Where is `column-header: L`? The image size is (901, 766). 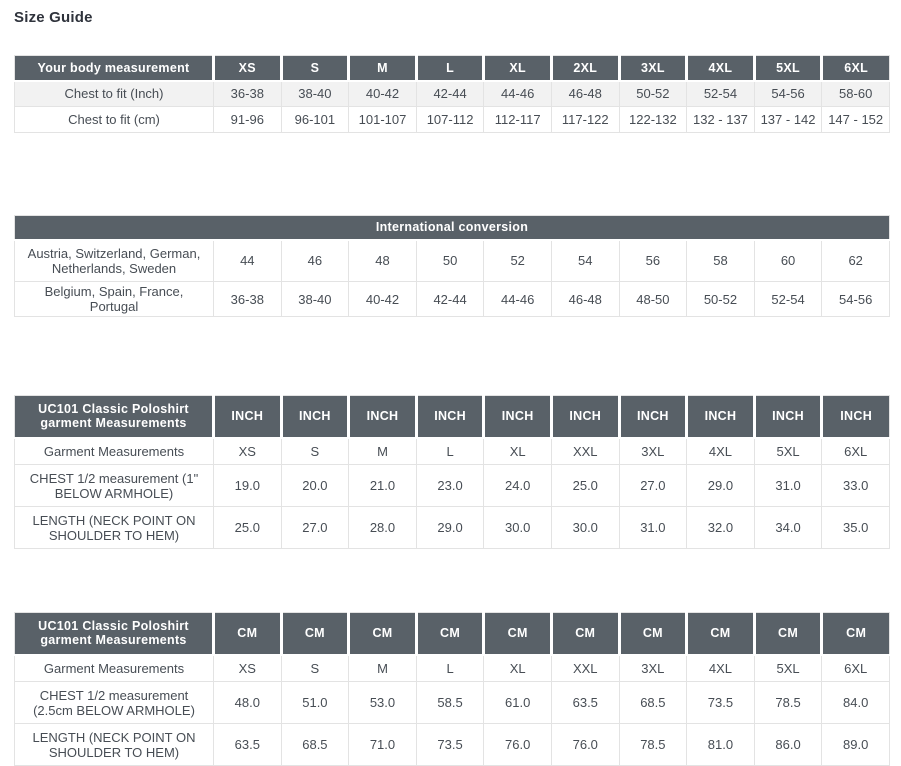 column-header: L is located at coordinates (449, 68).